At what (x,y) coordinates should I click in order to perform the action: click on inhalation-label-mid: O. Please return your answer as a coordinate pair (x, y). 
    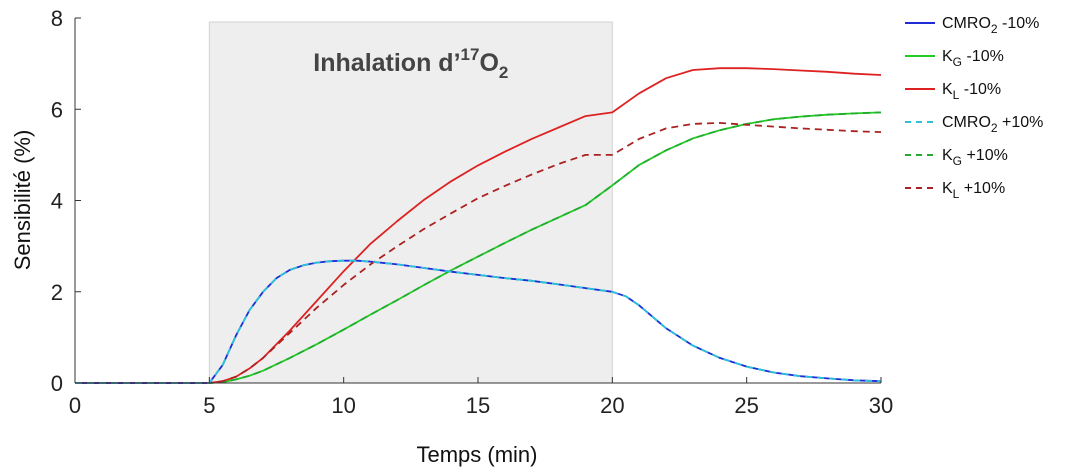
    Looking at the image, I should click on (488, 63).